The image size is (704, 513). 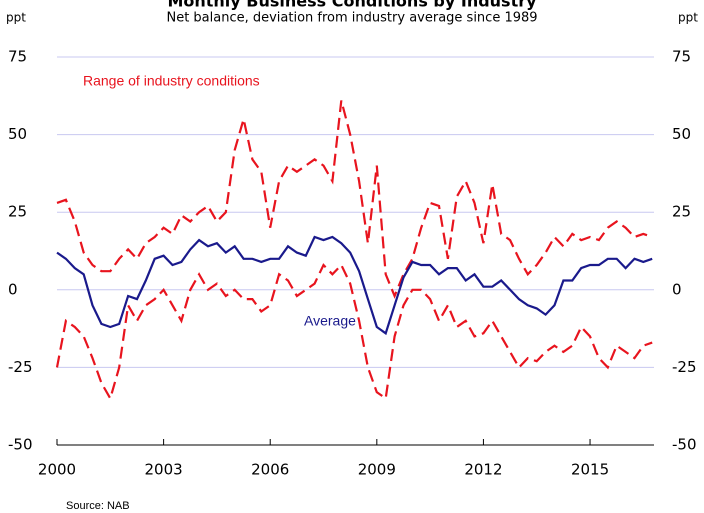 What do you see at coordinates (377, 470) in the screenshot?
I see `x-tick-label: 2009` at bounding box center [377, 470].